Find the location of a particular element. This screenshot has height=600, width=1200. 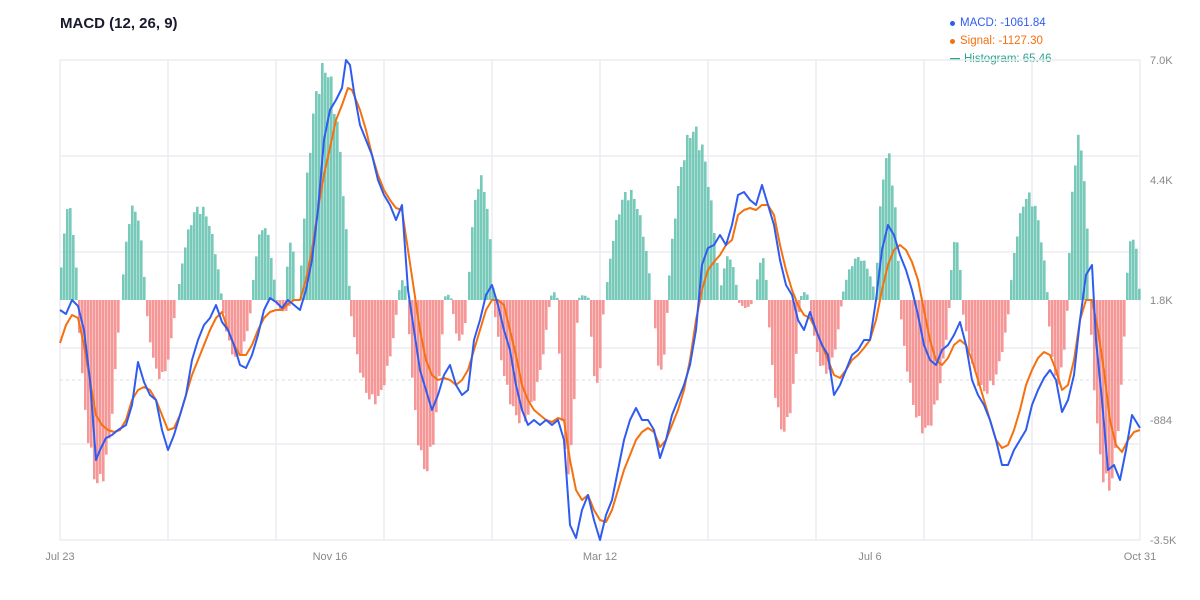

legend-macd-label: MACD: -1061.84 is located at coordinates (1003, 23).